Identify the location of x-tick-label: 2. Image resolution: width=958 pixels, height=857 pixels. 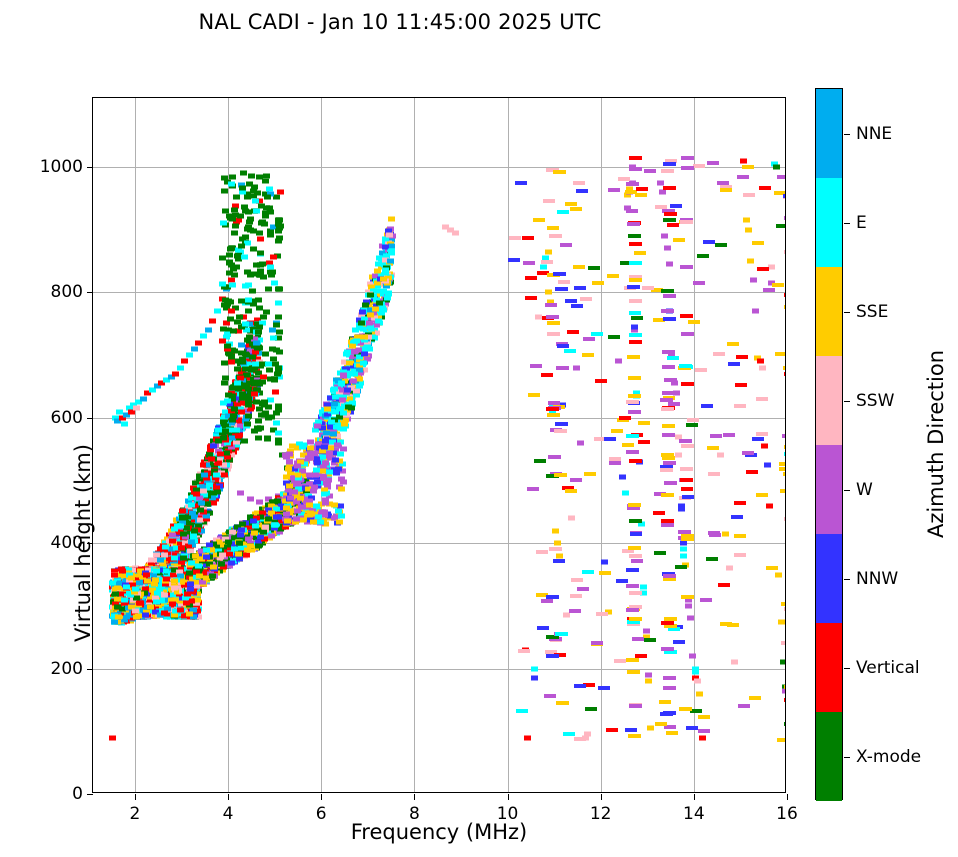
(135, 814).